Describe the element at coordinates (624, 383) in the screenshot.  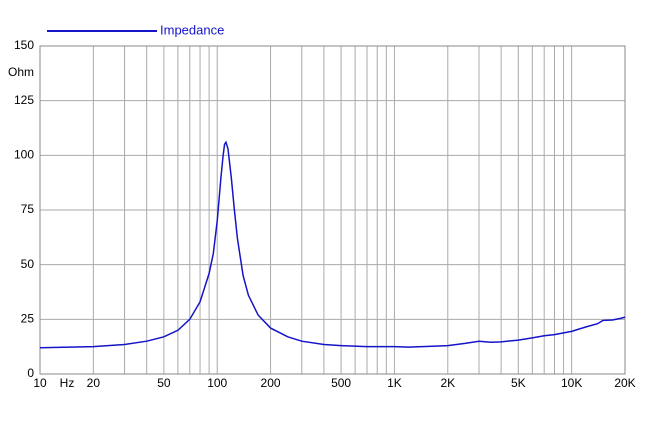
I see `x-tick-label: 20K` at that location.